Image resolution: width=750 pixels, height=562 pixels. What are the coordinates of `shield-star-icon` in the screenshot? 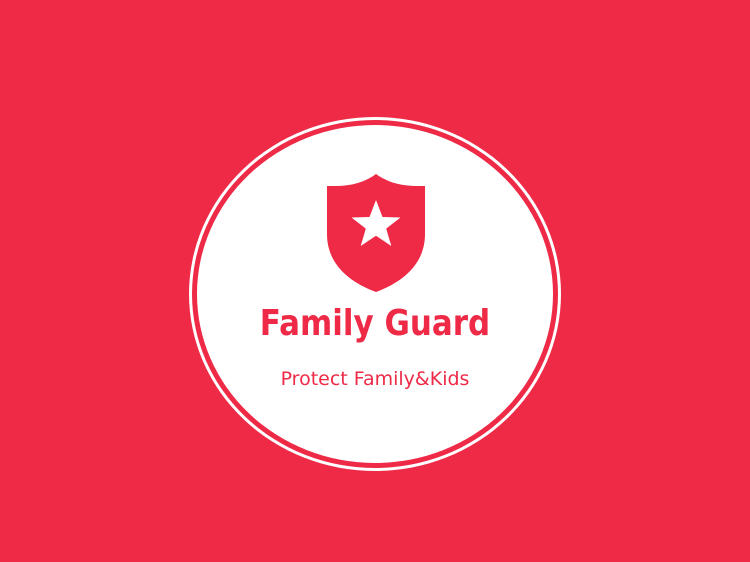 It's located at (376, 233).